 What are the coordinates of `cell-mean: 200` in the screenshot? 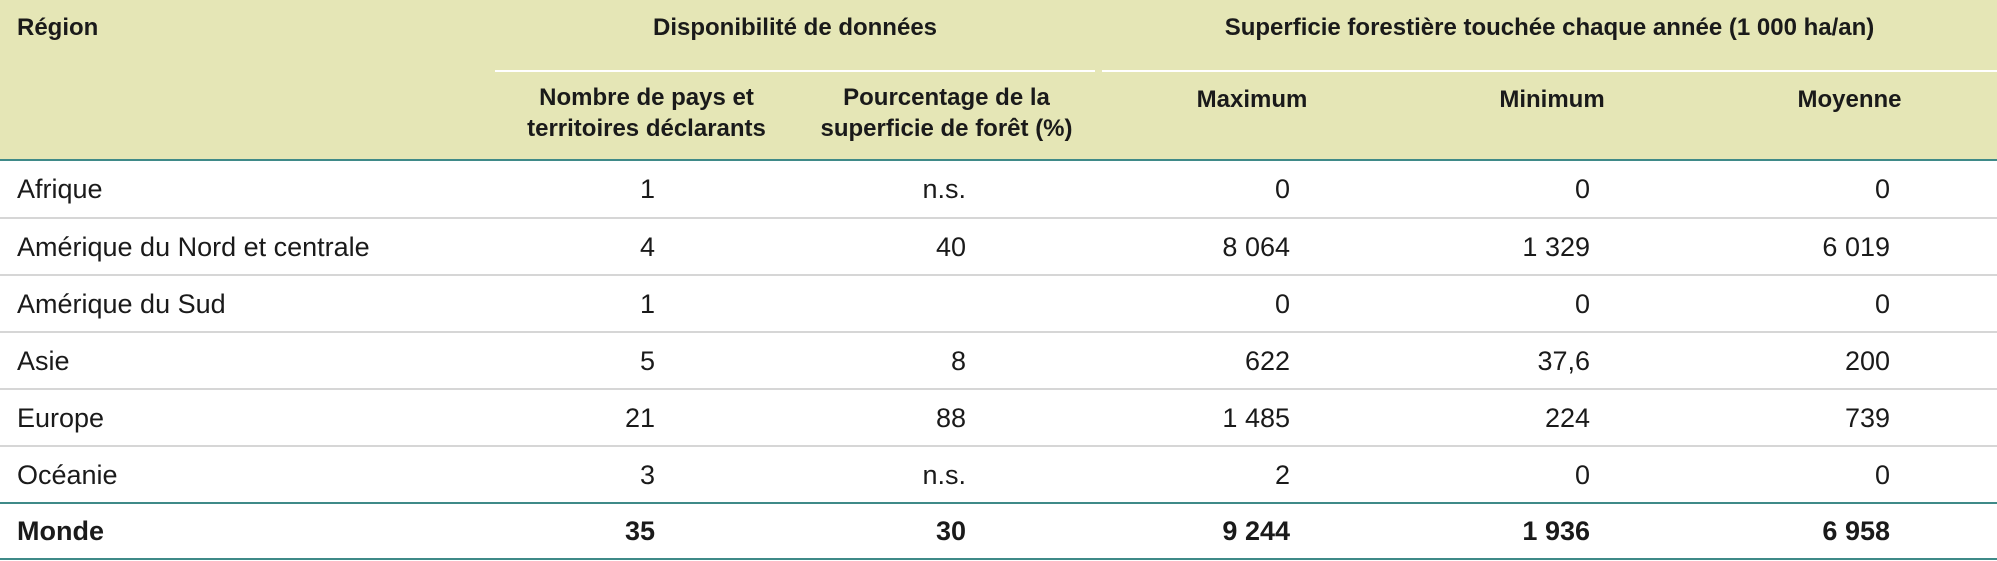 It's located at (1867, 361).